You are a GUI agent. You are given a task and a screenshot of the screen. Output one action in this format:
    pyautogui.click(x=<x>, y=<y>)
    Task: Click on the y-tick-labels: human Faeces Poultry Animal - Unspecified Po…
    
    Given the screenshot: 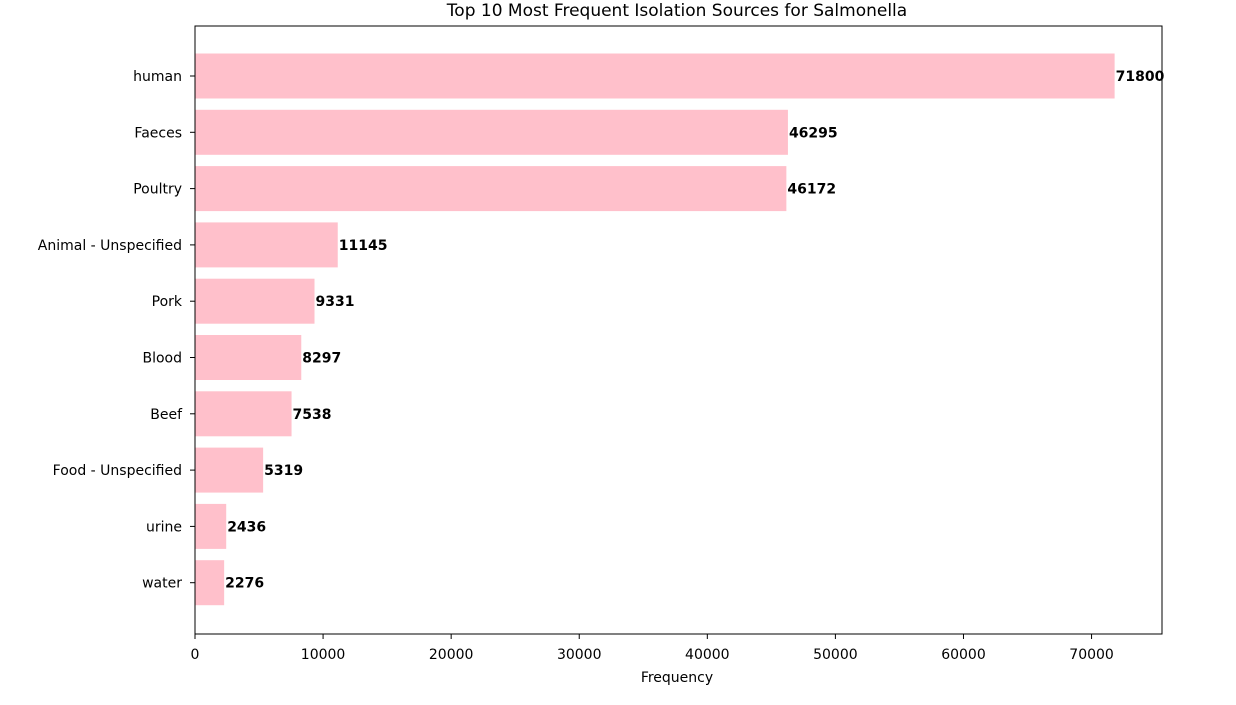 What is the action you would take?
    pyautogui.click(x=116, y=330)
    